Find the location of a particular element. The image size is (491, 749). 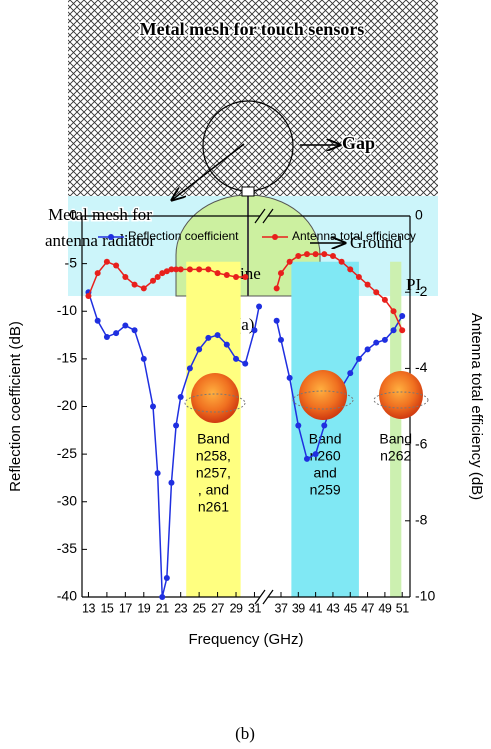

x-axis-label: Frequency (GHz) is located at coordinates (245, 639).